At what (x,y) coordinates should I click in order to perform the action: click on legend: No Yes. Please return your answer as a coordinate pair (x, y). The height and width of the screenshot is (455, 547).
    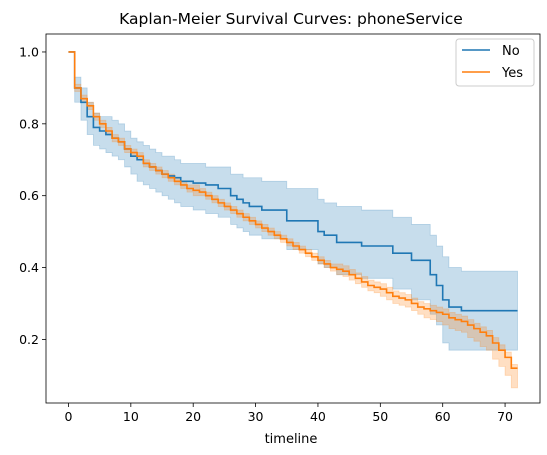
    Looking at the image, I should click on (495, 62).